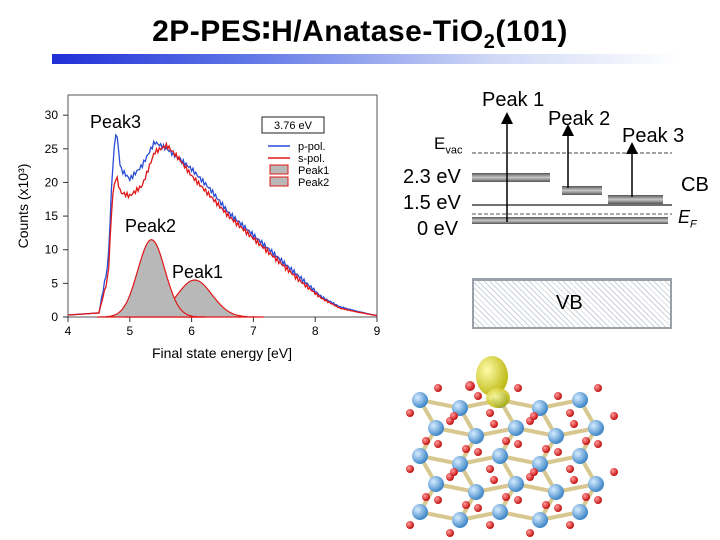  Describe the element at coordinates (635, 199) in the screenshot. I see `level-peak3` at that location.